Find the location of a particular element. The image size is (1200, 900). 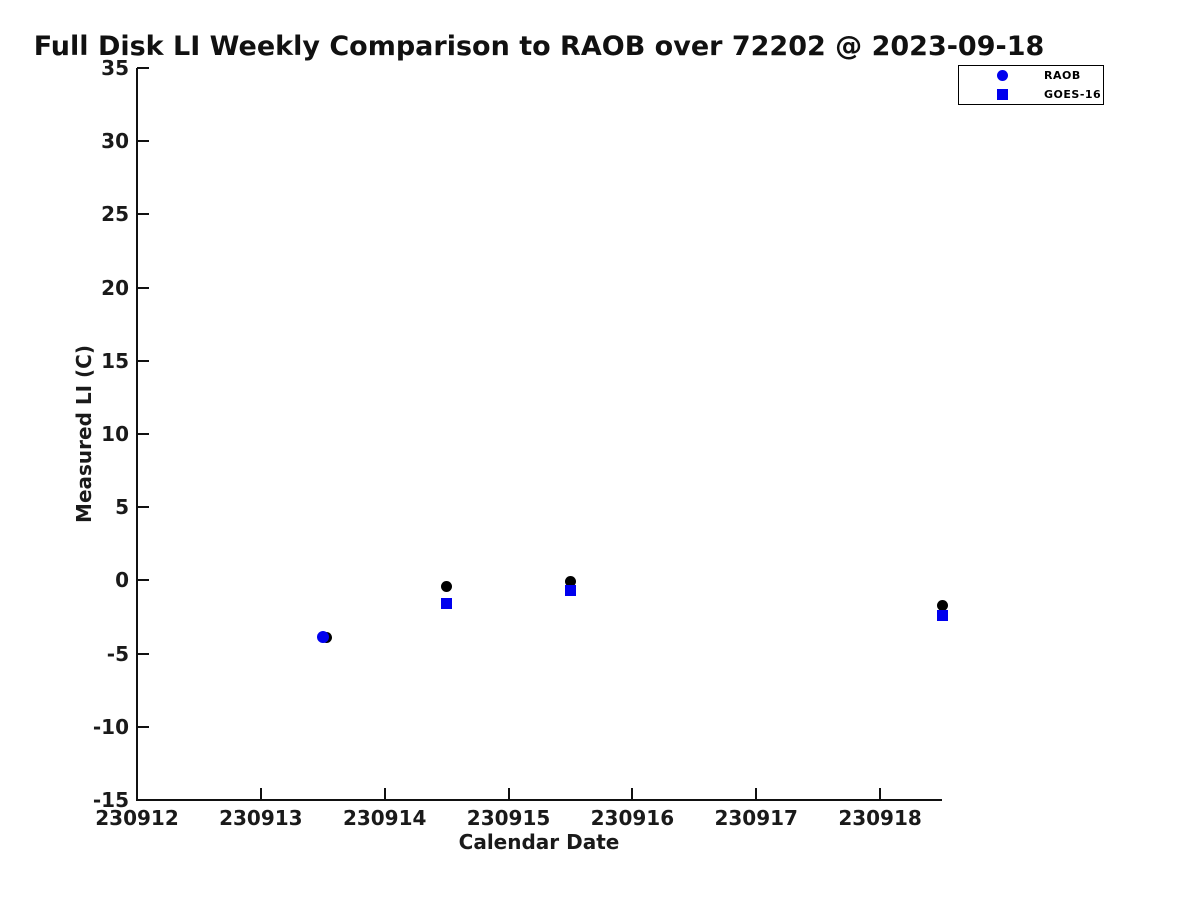

y-tick-label: 35 is located at coordinates (115, 68).